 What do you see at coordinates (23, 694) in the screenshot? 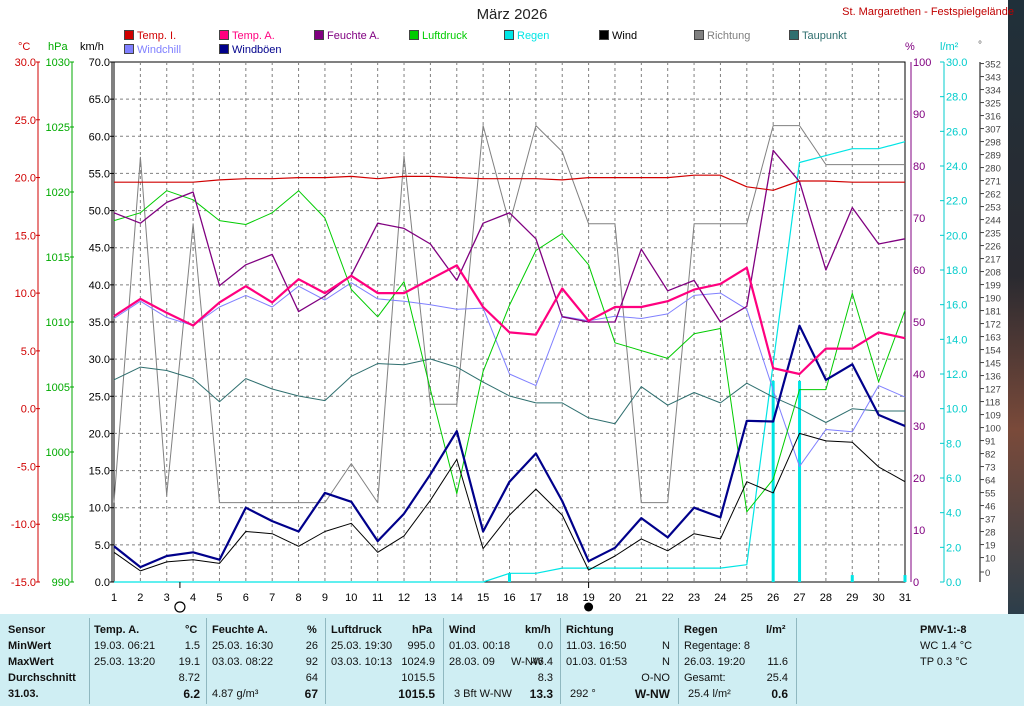
I see `stats-date-label: 31.03.` at bounding box center [23, 694].